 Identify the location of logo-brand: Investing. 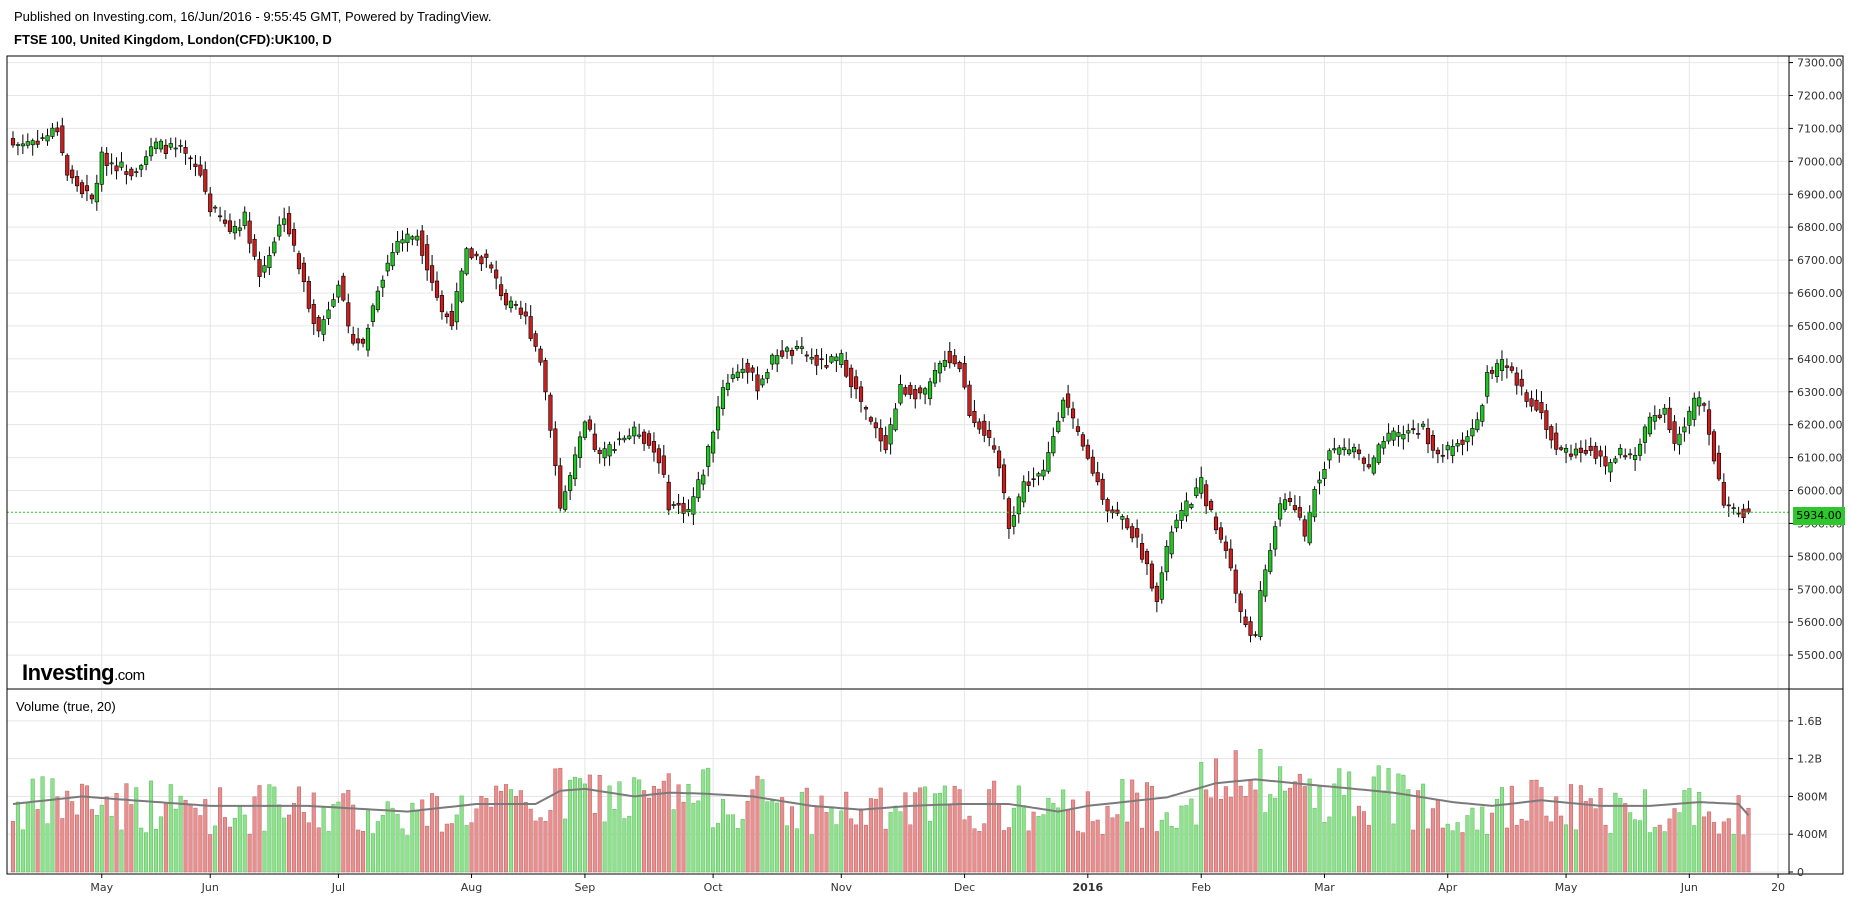
(68, 672).